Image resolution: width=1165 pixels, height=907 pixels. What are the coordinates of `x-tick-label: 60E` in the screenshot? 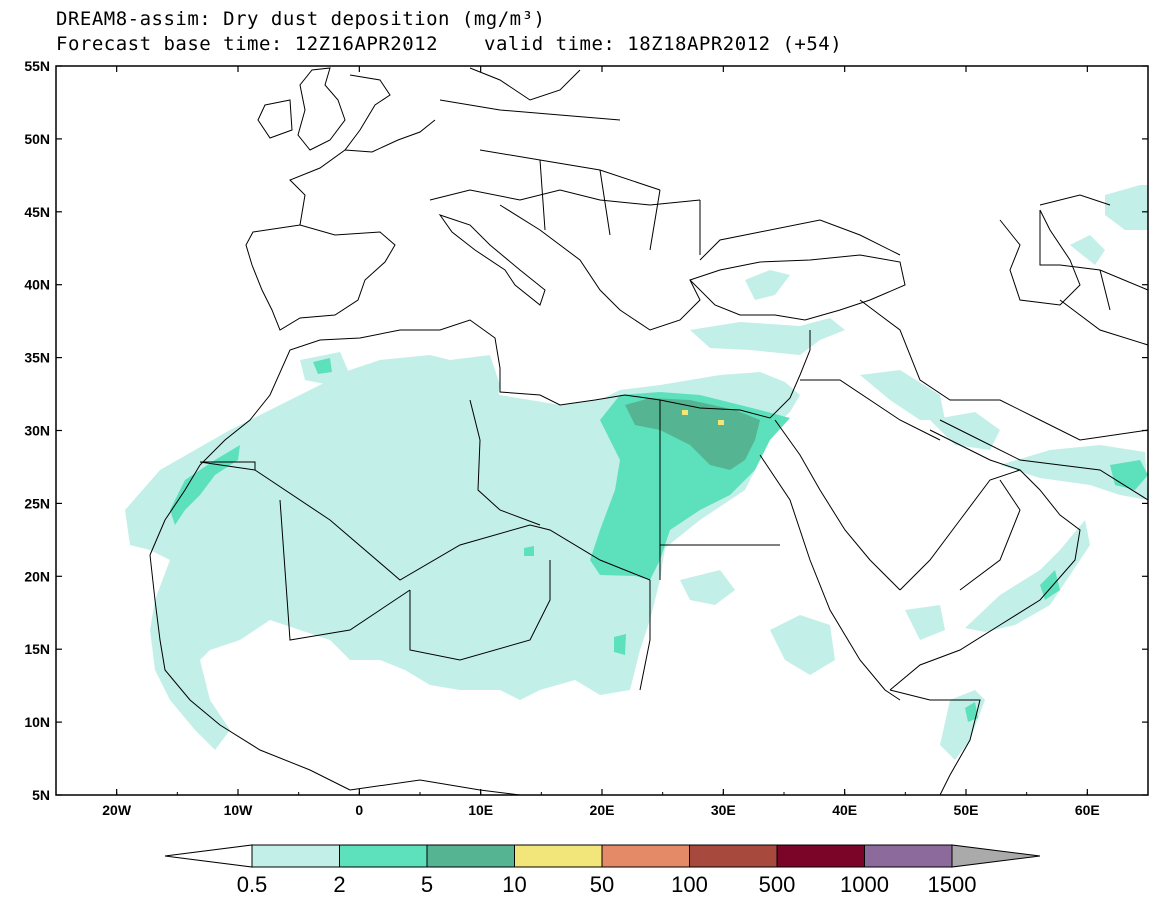 It's located at (1087, 810).